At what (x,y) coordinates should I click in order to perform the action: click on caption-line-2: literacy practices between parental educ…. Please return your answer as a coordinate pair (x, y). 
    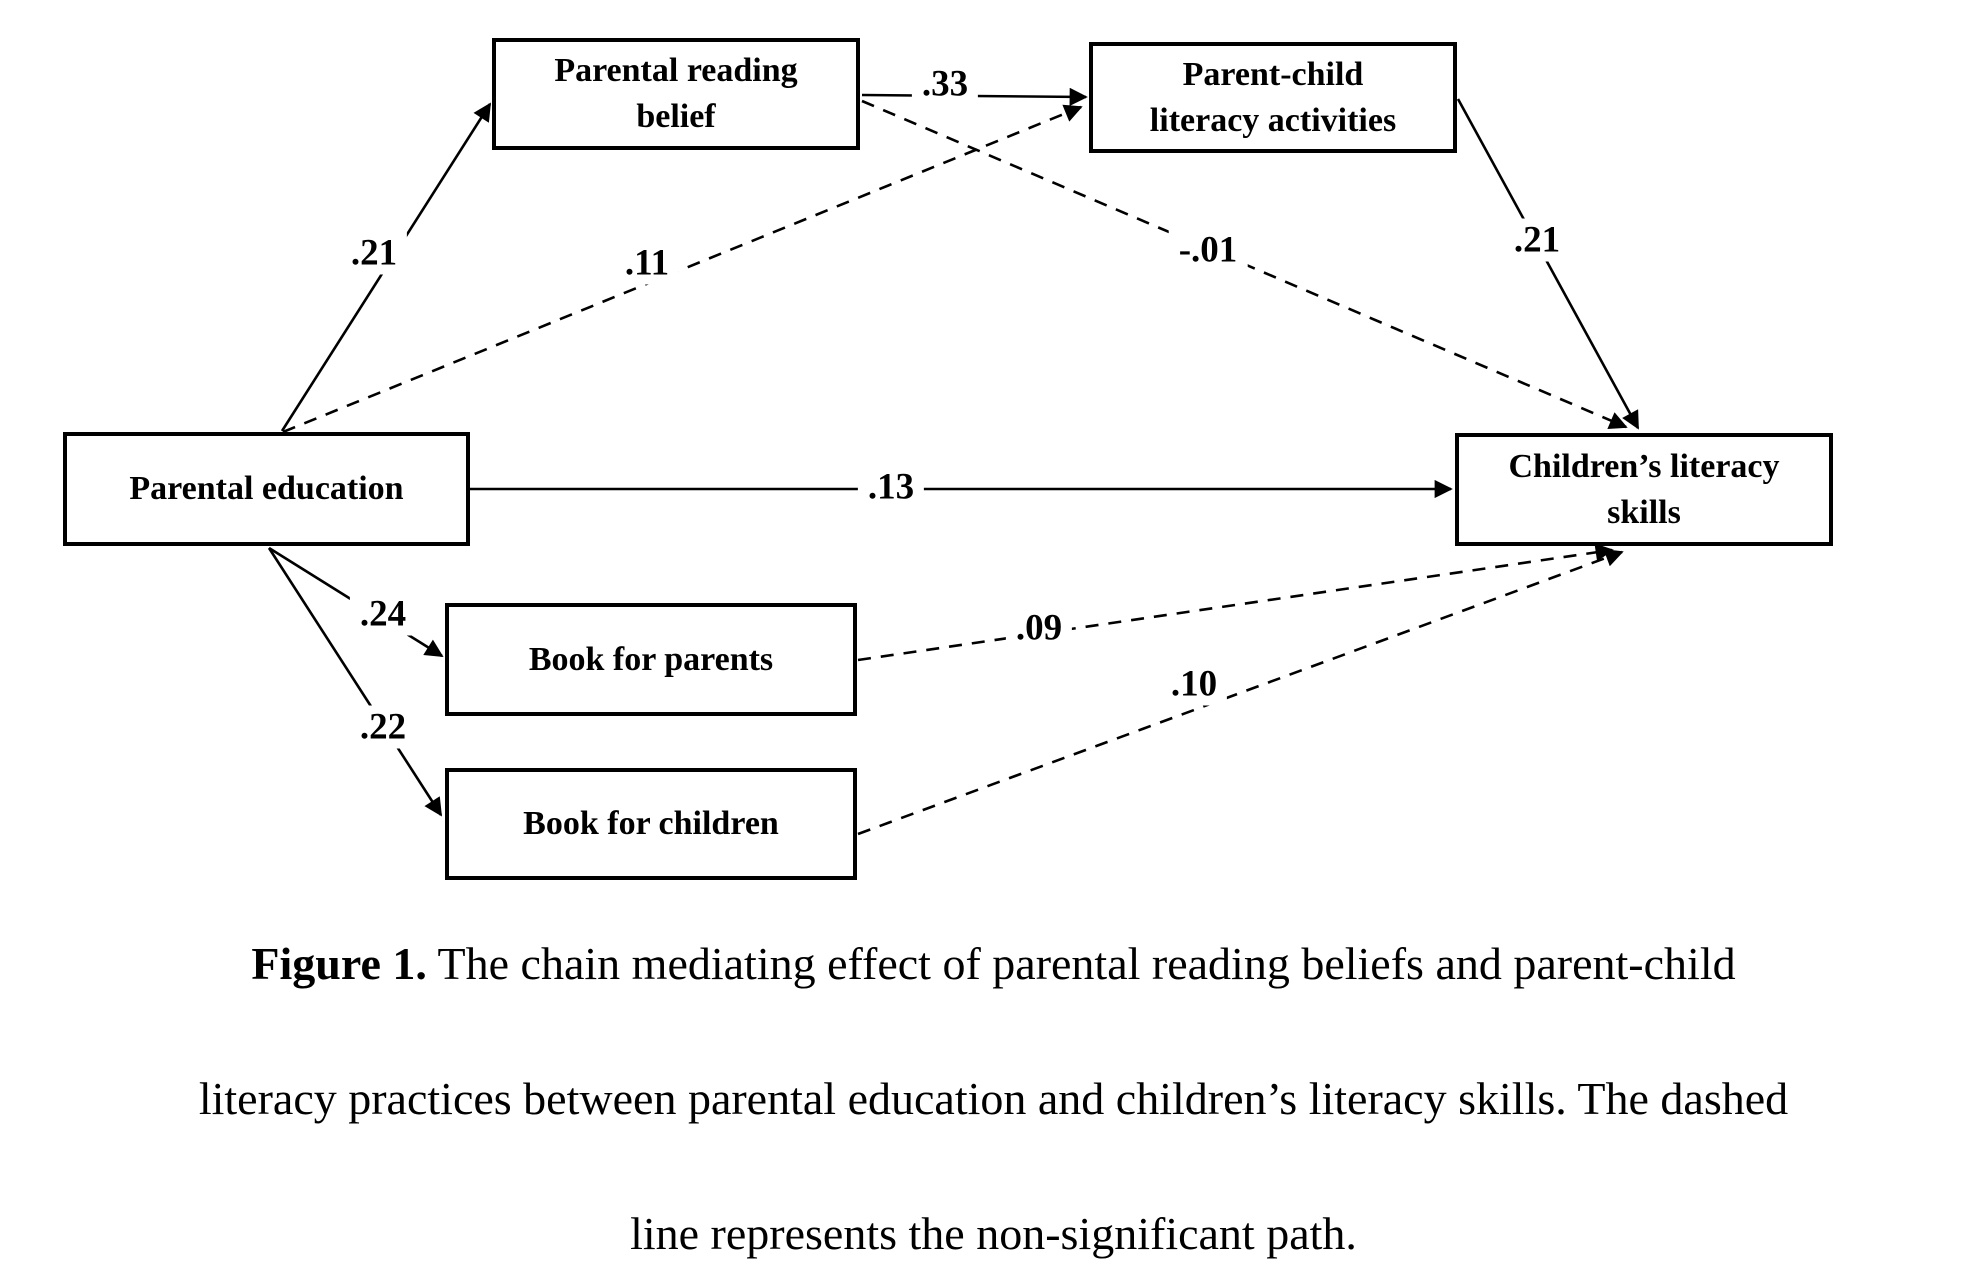
    Looking at the image, I should click on (993, 1098).